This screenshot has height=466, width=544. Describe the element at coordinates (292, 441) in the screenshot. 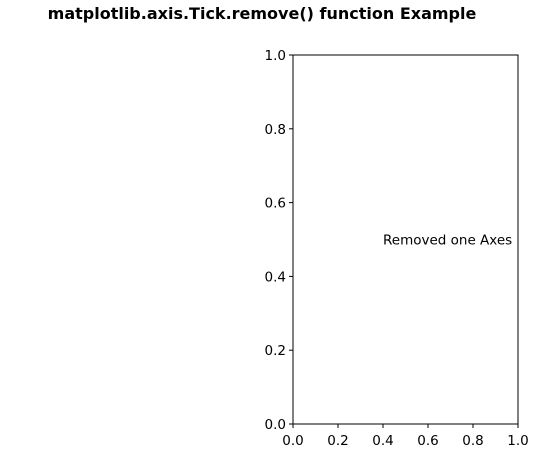

I see `x-tick-label: 0.0` at that location.